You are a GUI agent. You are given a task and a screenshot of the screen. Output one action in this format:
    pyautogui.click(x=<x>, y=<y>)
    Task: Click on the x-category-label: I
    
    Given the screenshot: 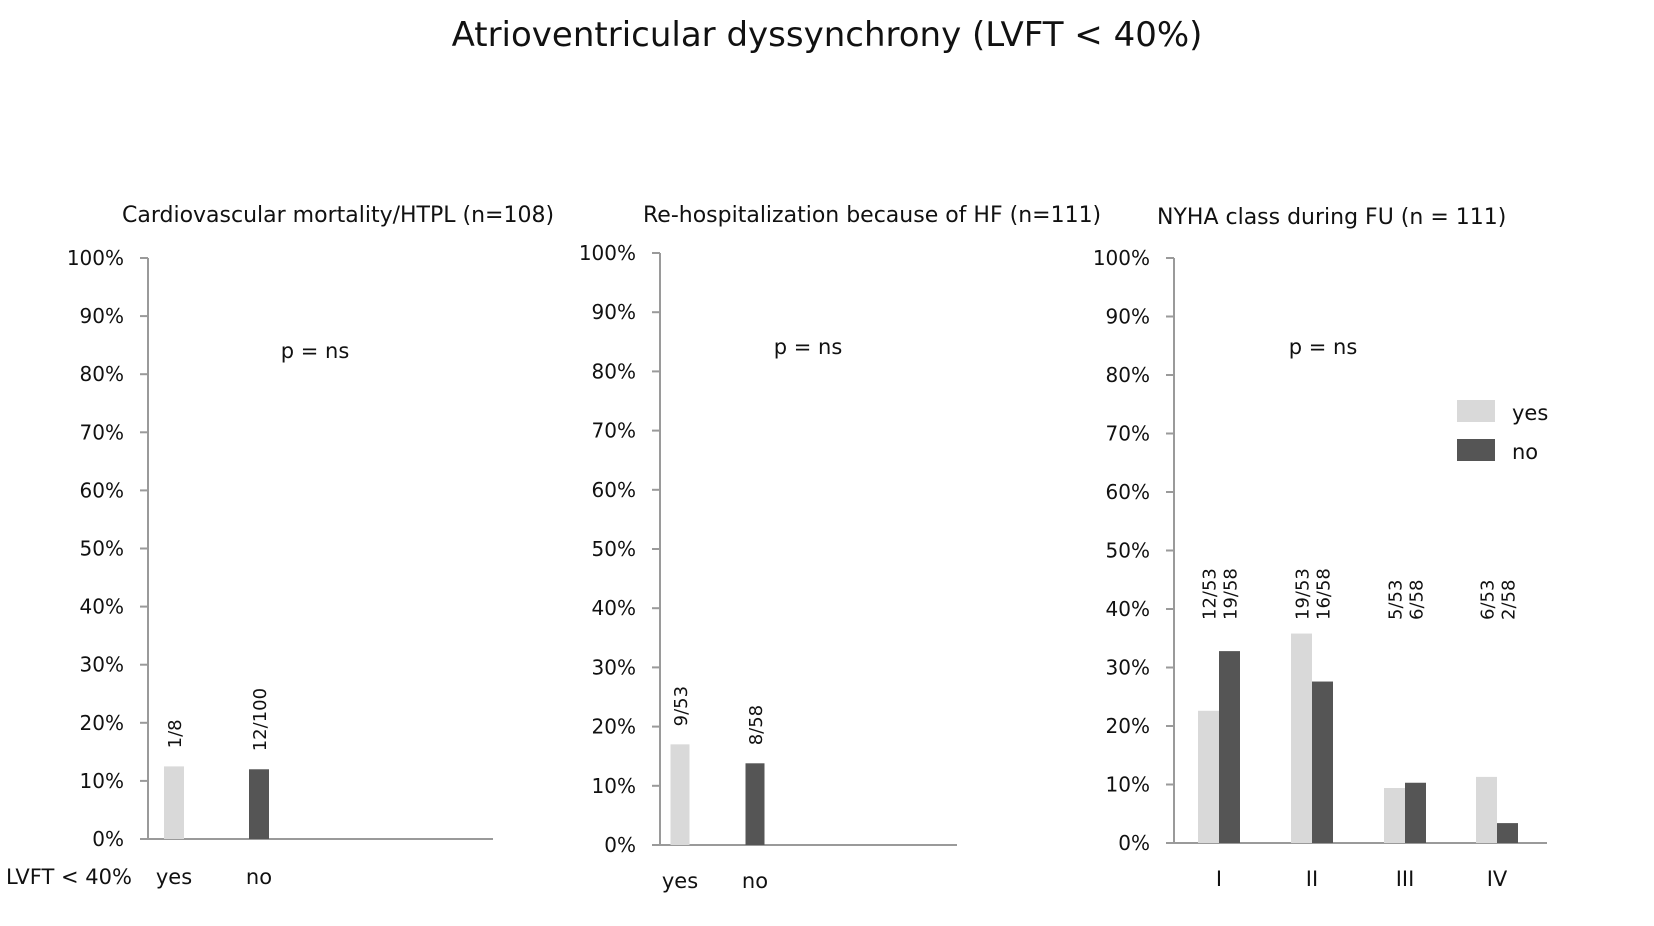 What is the action you would take?
    pyautogui.click(x=1219, y=879)
    